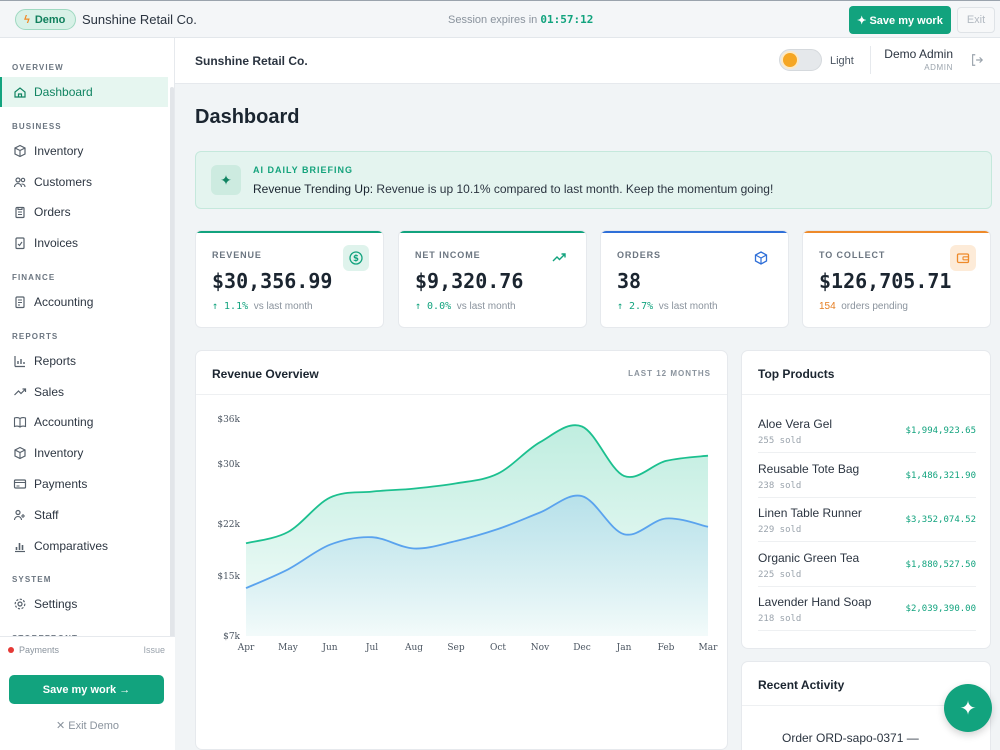 The width and height of the screenshot is (1000, 750). I want to click on sidebar-item-label: Settings, so click(56, 604).